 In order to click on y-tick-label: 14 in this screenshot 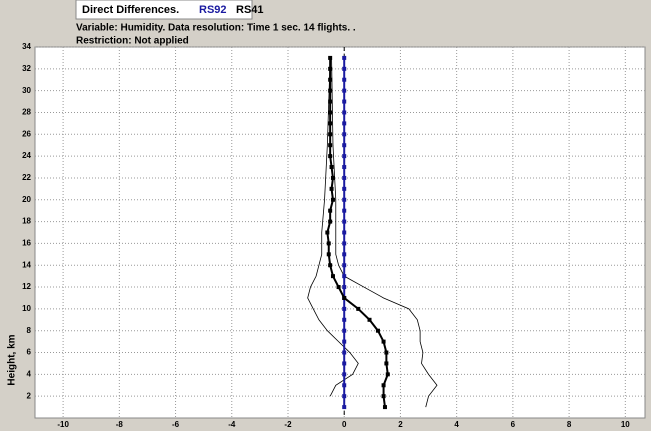, I will do `click(26, 264)`.